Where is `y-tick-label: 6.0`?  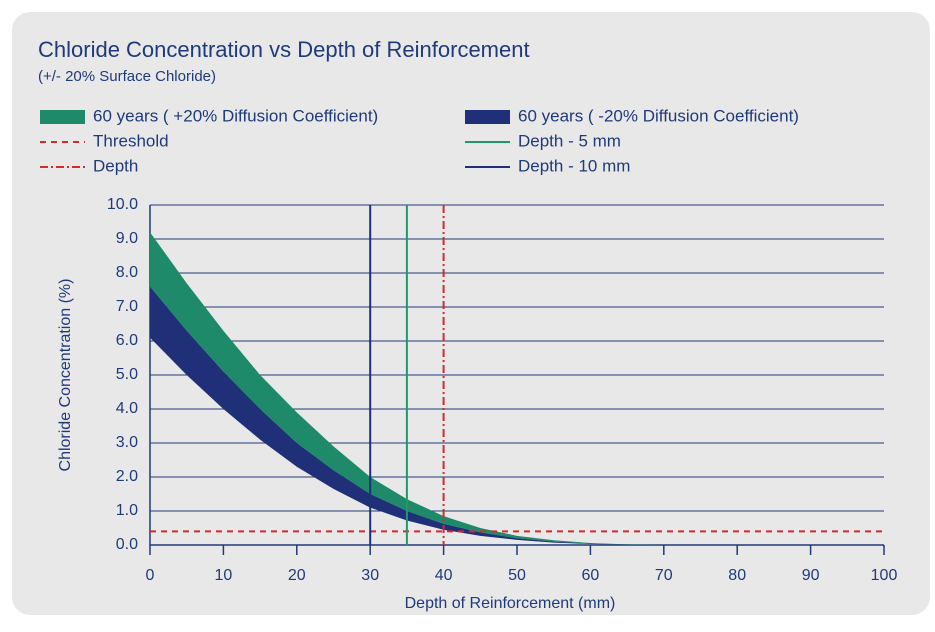
y-tick-label: 6.0 is located at coordinates (127, 340).